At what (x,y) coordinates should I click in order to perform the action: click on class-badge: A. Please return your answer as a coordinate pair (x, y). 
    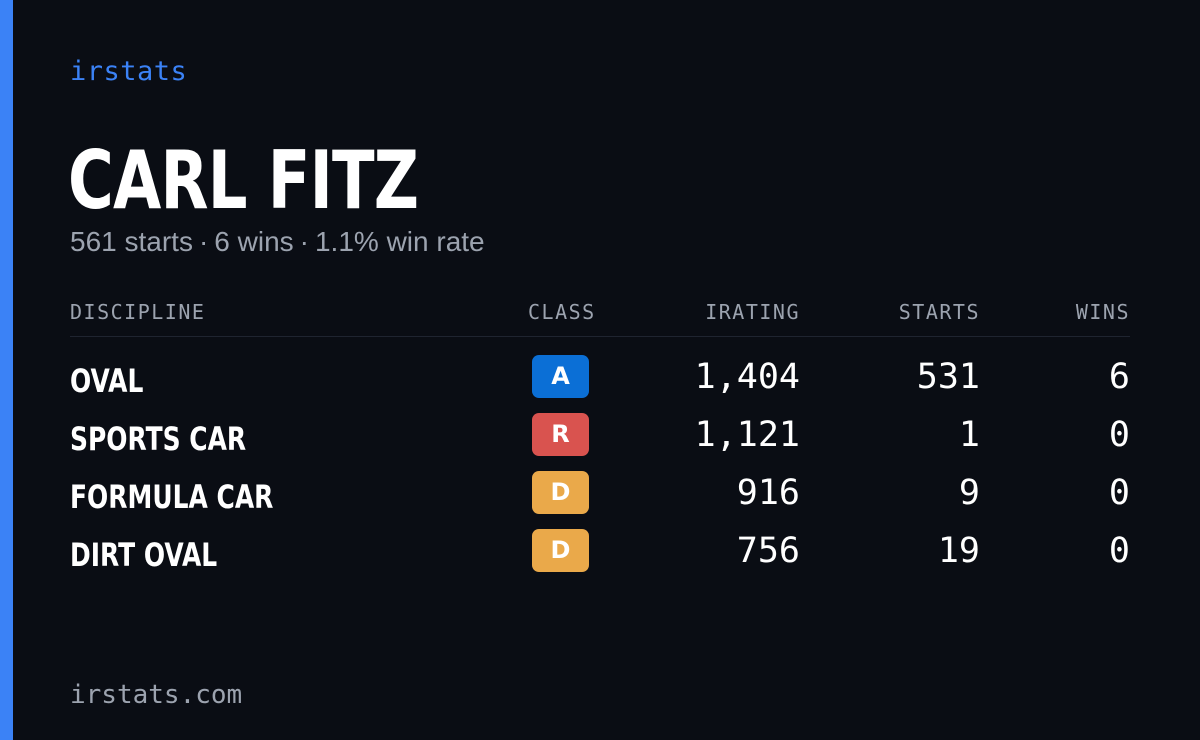
    Looking at the image, I should click on (560, 376).